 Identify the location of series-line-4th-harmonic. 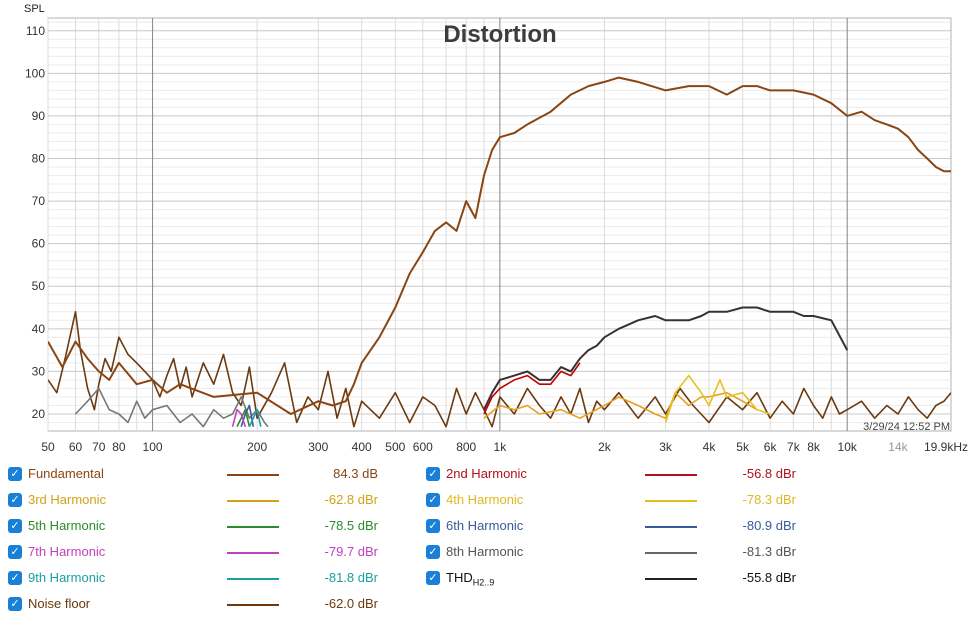
(717, 398).